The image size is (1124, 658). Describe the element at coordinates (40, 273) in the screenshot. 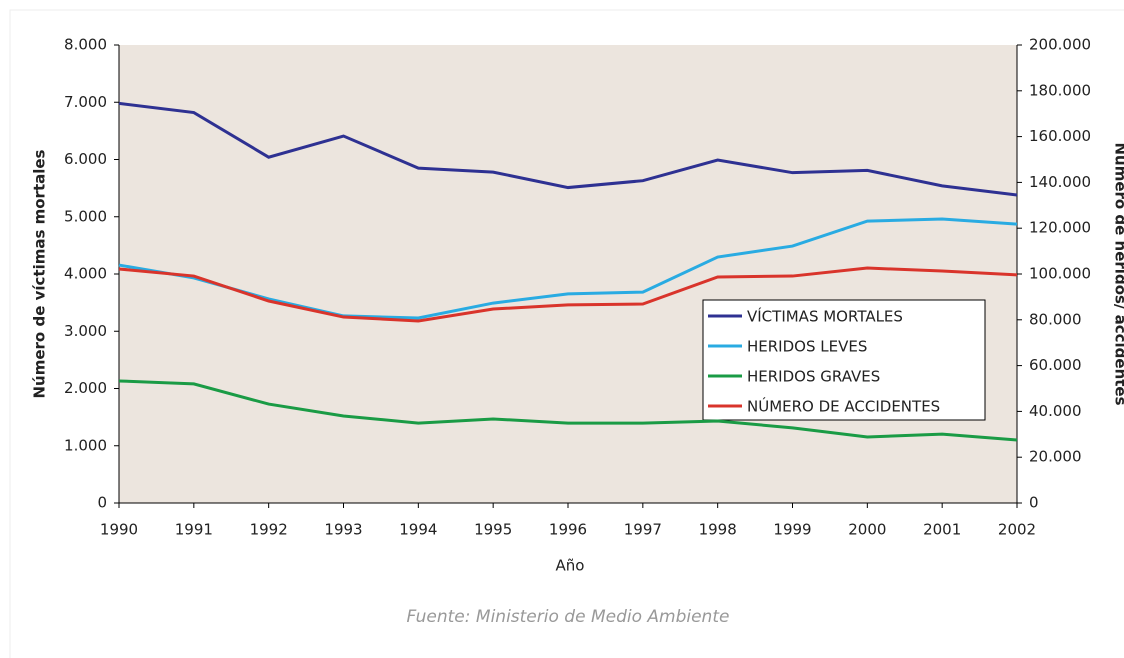

I see `y-axis-label: Número de víctimas mortales` at that location.